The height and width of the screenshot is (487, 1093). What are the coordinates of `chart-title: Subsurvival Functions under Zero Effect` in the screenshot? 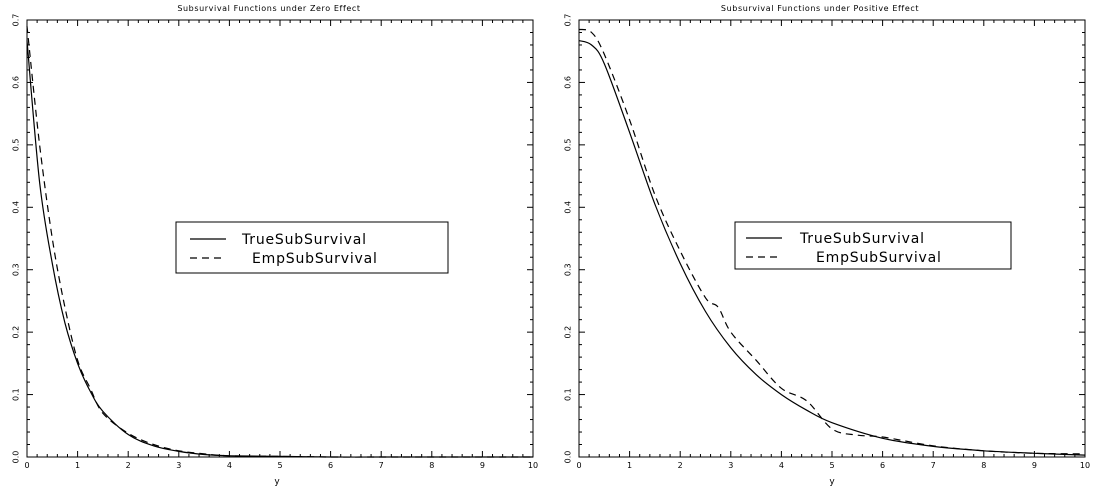 It's located at (268, 8).